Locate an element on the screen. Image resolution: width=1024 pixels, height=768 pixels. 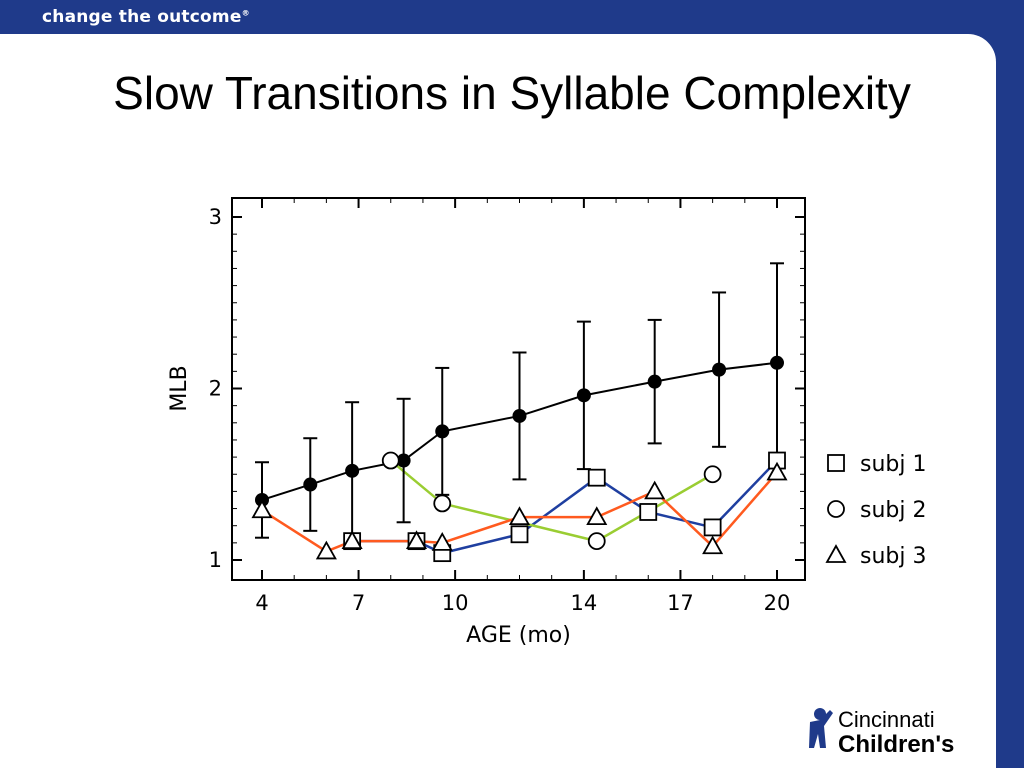
legend-label: subj 2 is located at coordinates (893, 510).